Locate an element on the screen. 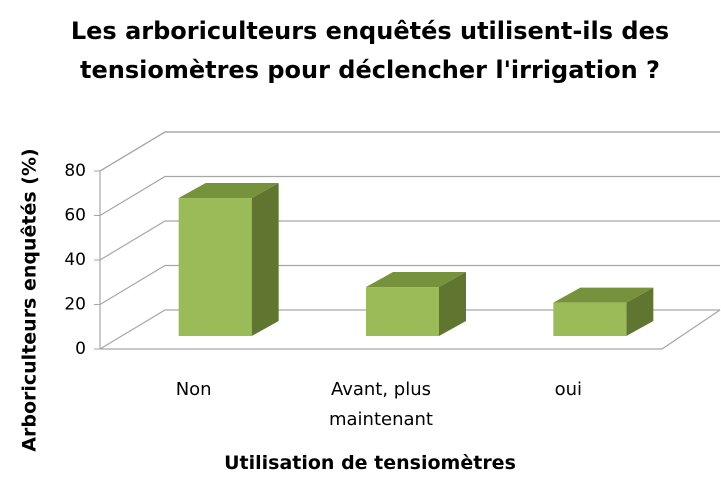 The height and width of the screenshot is (482, 721). back-wall is located at coordinates (409, 151).